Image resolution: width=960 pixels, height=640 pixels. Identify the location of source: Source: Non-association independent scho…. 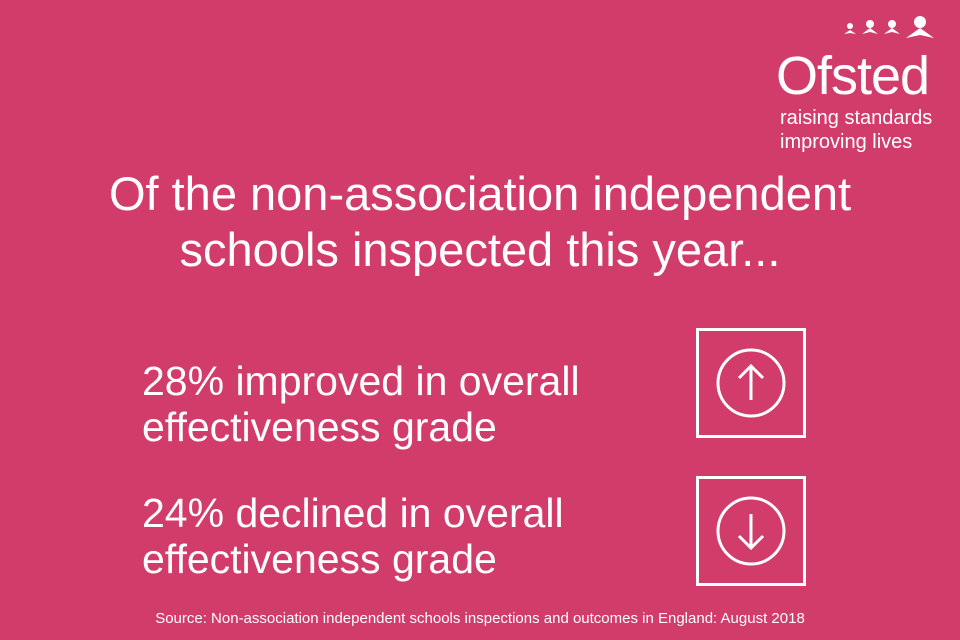
(480, 618).